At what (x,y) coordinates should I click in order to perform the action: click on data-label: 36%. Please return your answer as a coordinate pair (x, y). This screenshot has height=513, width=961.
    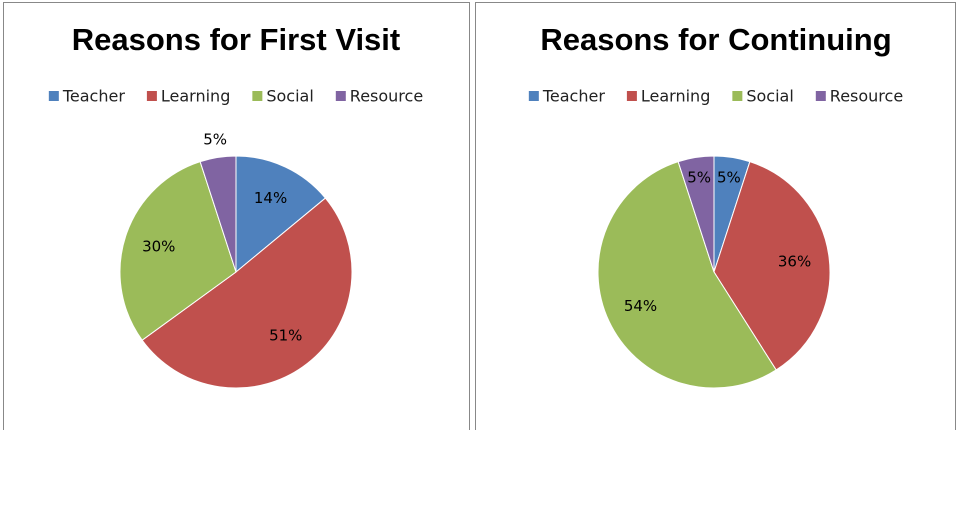
    Looking at the image, I should click on (794, 261).